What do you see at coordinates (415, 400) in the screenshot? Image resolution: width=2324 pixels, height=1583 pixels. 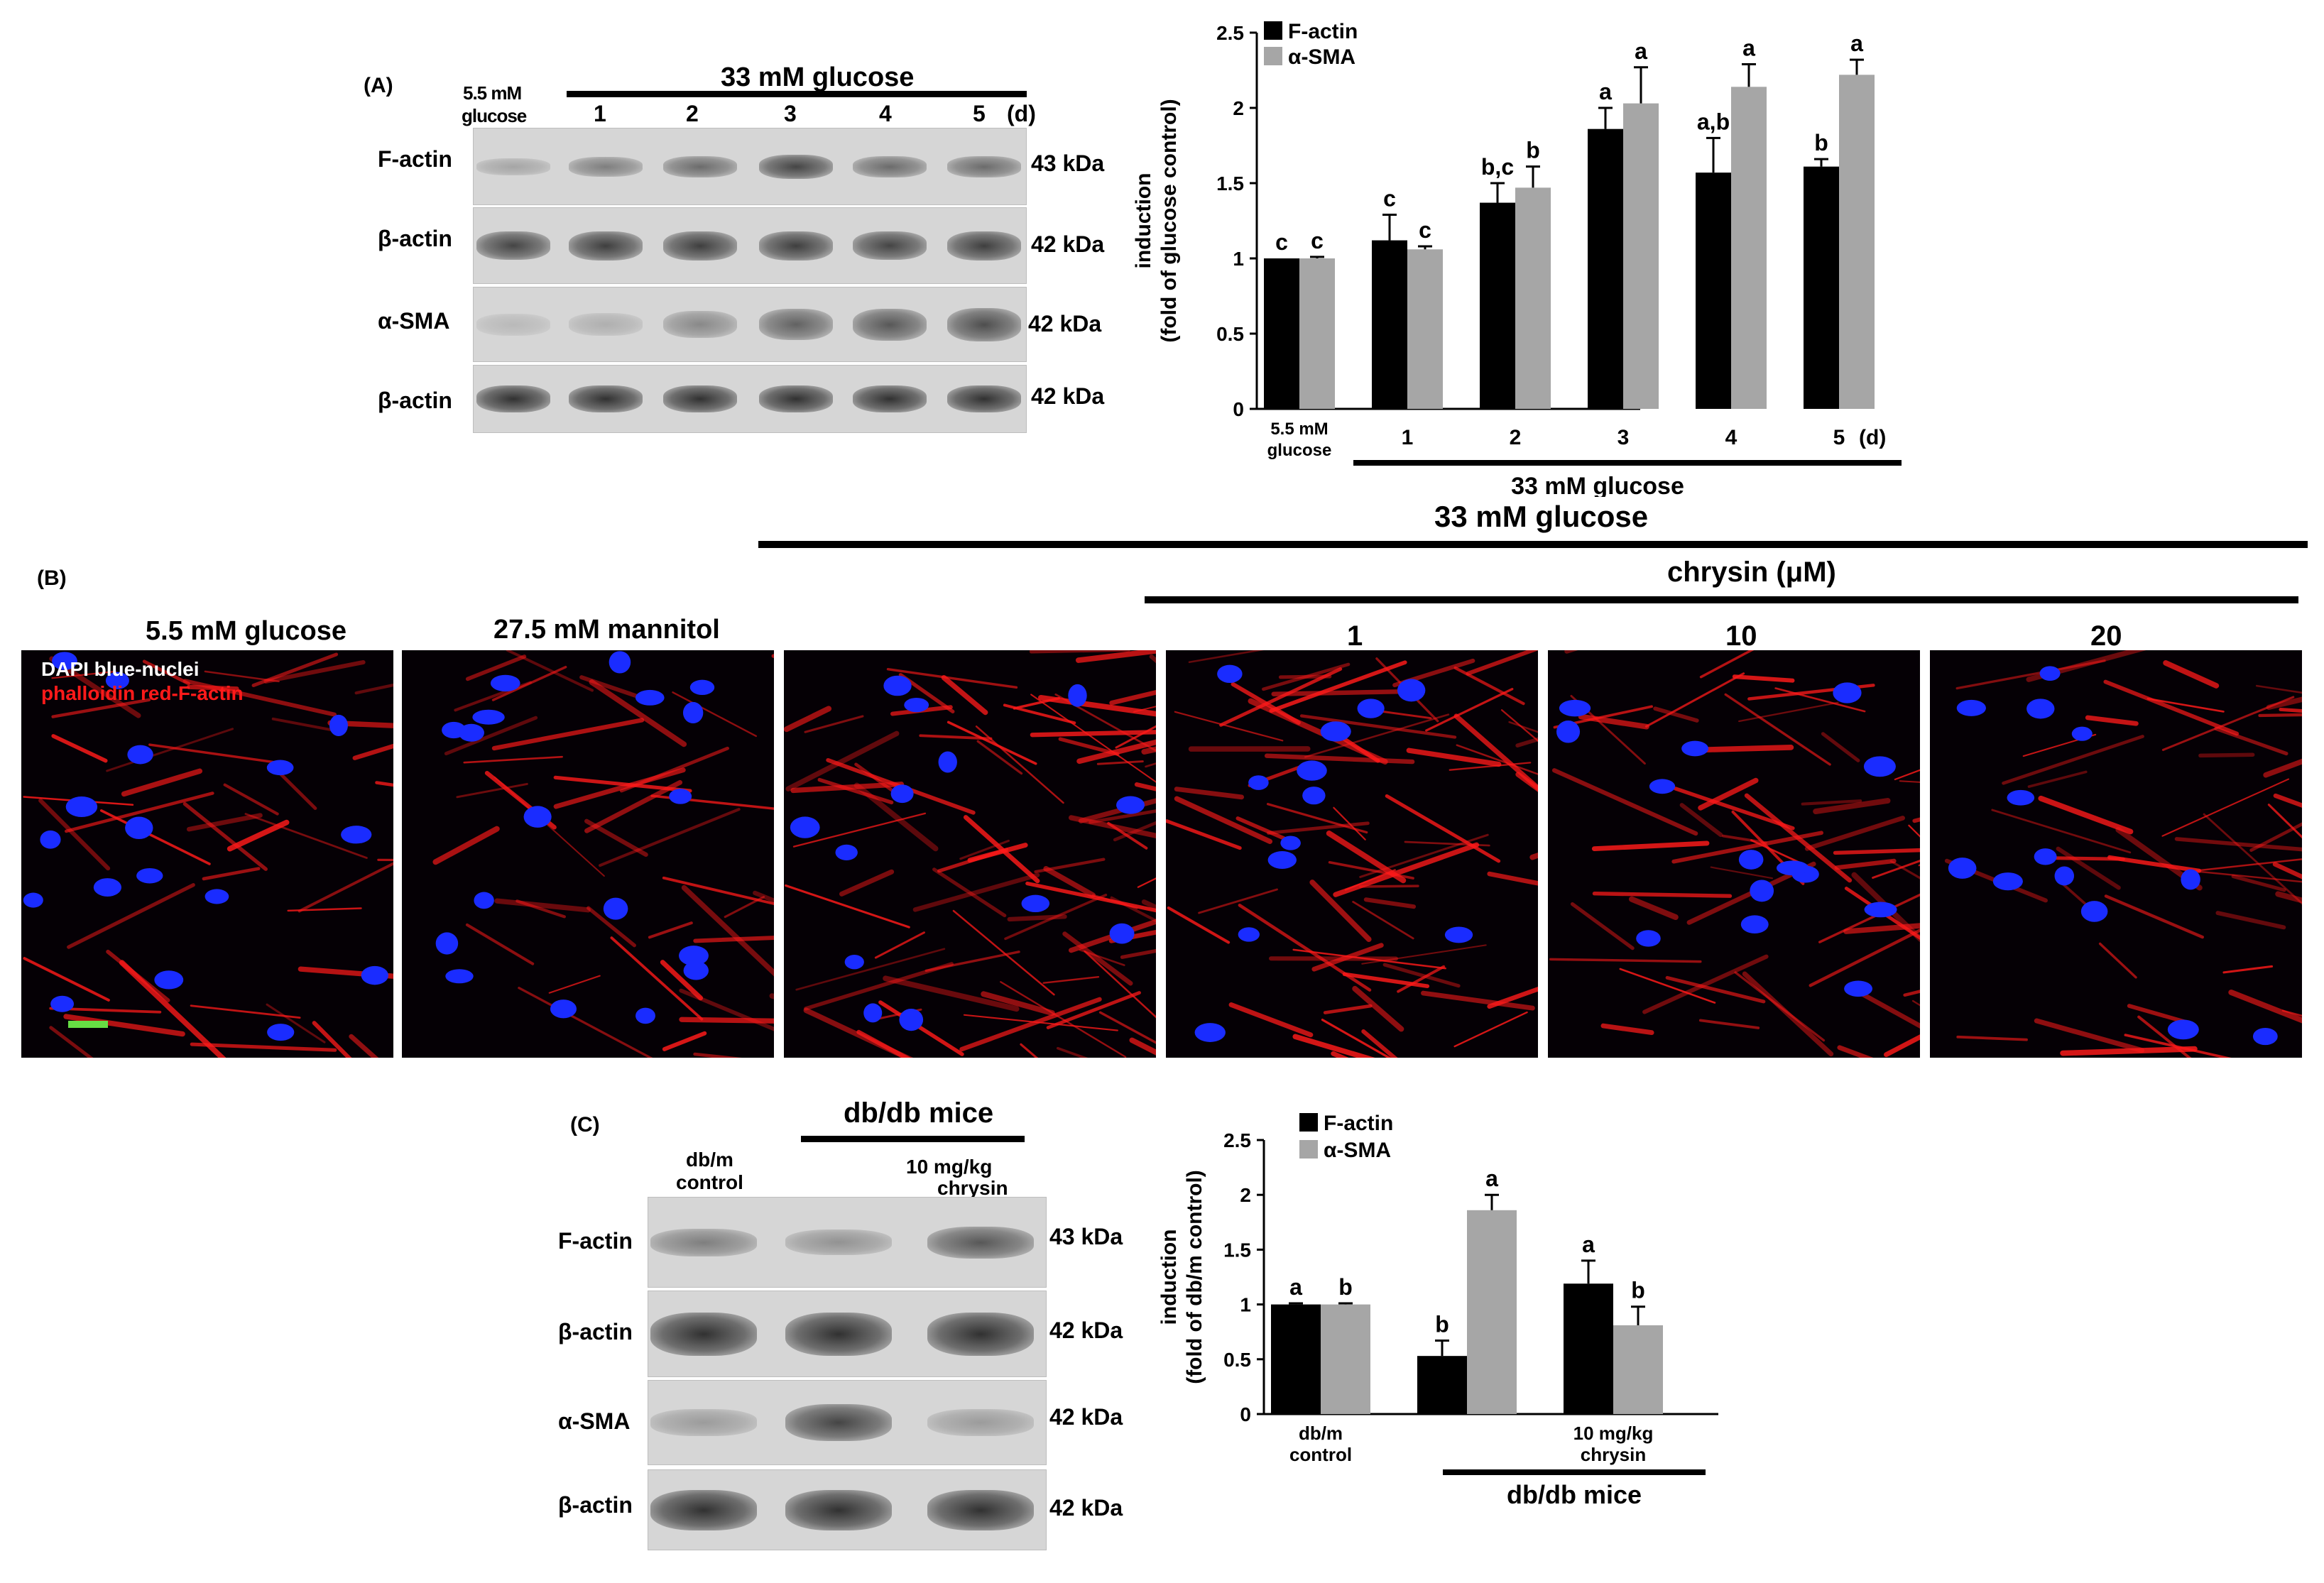 I see `panel-a-row-label-beta-actin-2: β-actin` at bounding box center [415, 400].